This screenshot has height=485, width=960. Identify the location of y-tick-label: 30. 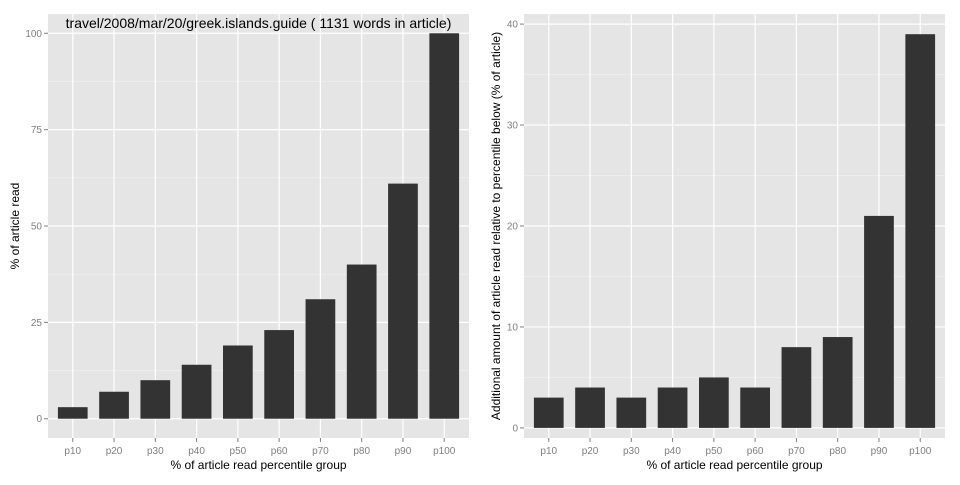
(513, 126).